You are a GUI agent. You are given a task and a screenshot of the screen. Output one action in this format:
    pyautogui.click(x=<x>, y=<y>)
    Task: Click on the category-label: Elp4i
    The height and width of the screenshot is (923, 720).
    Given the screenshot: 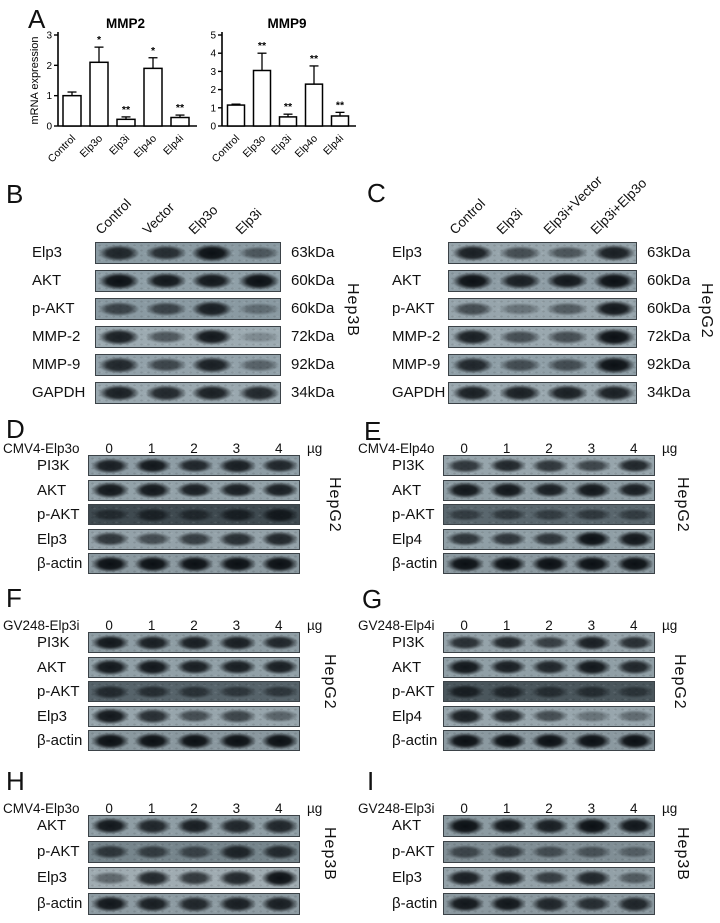 What is the action you would take?
    pyautogui.click(x=333, y=145)
    